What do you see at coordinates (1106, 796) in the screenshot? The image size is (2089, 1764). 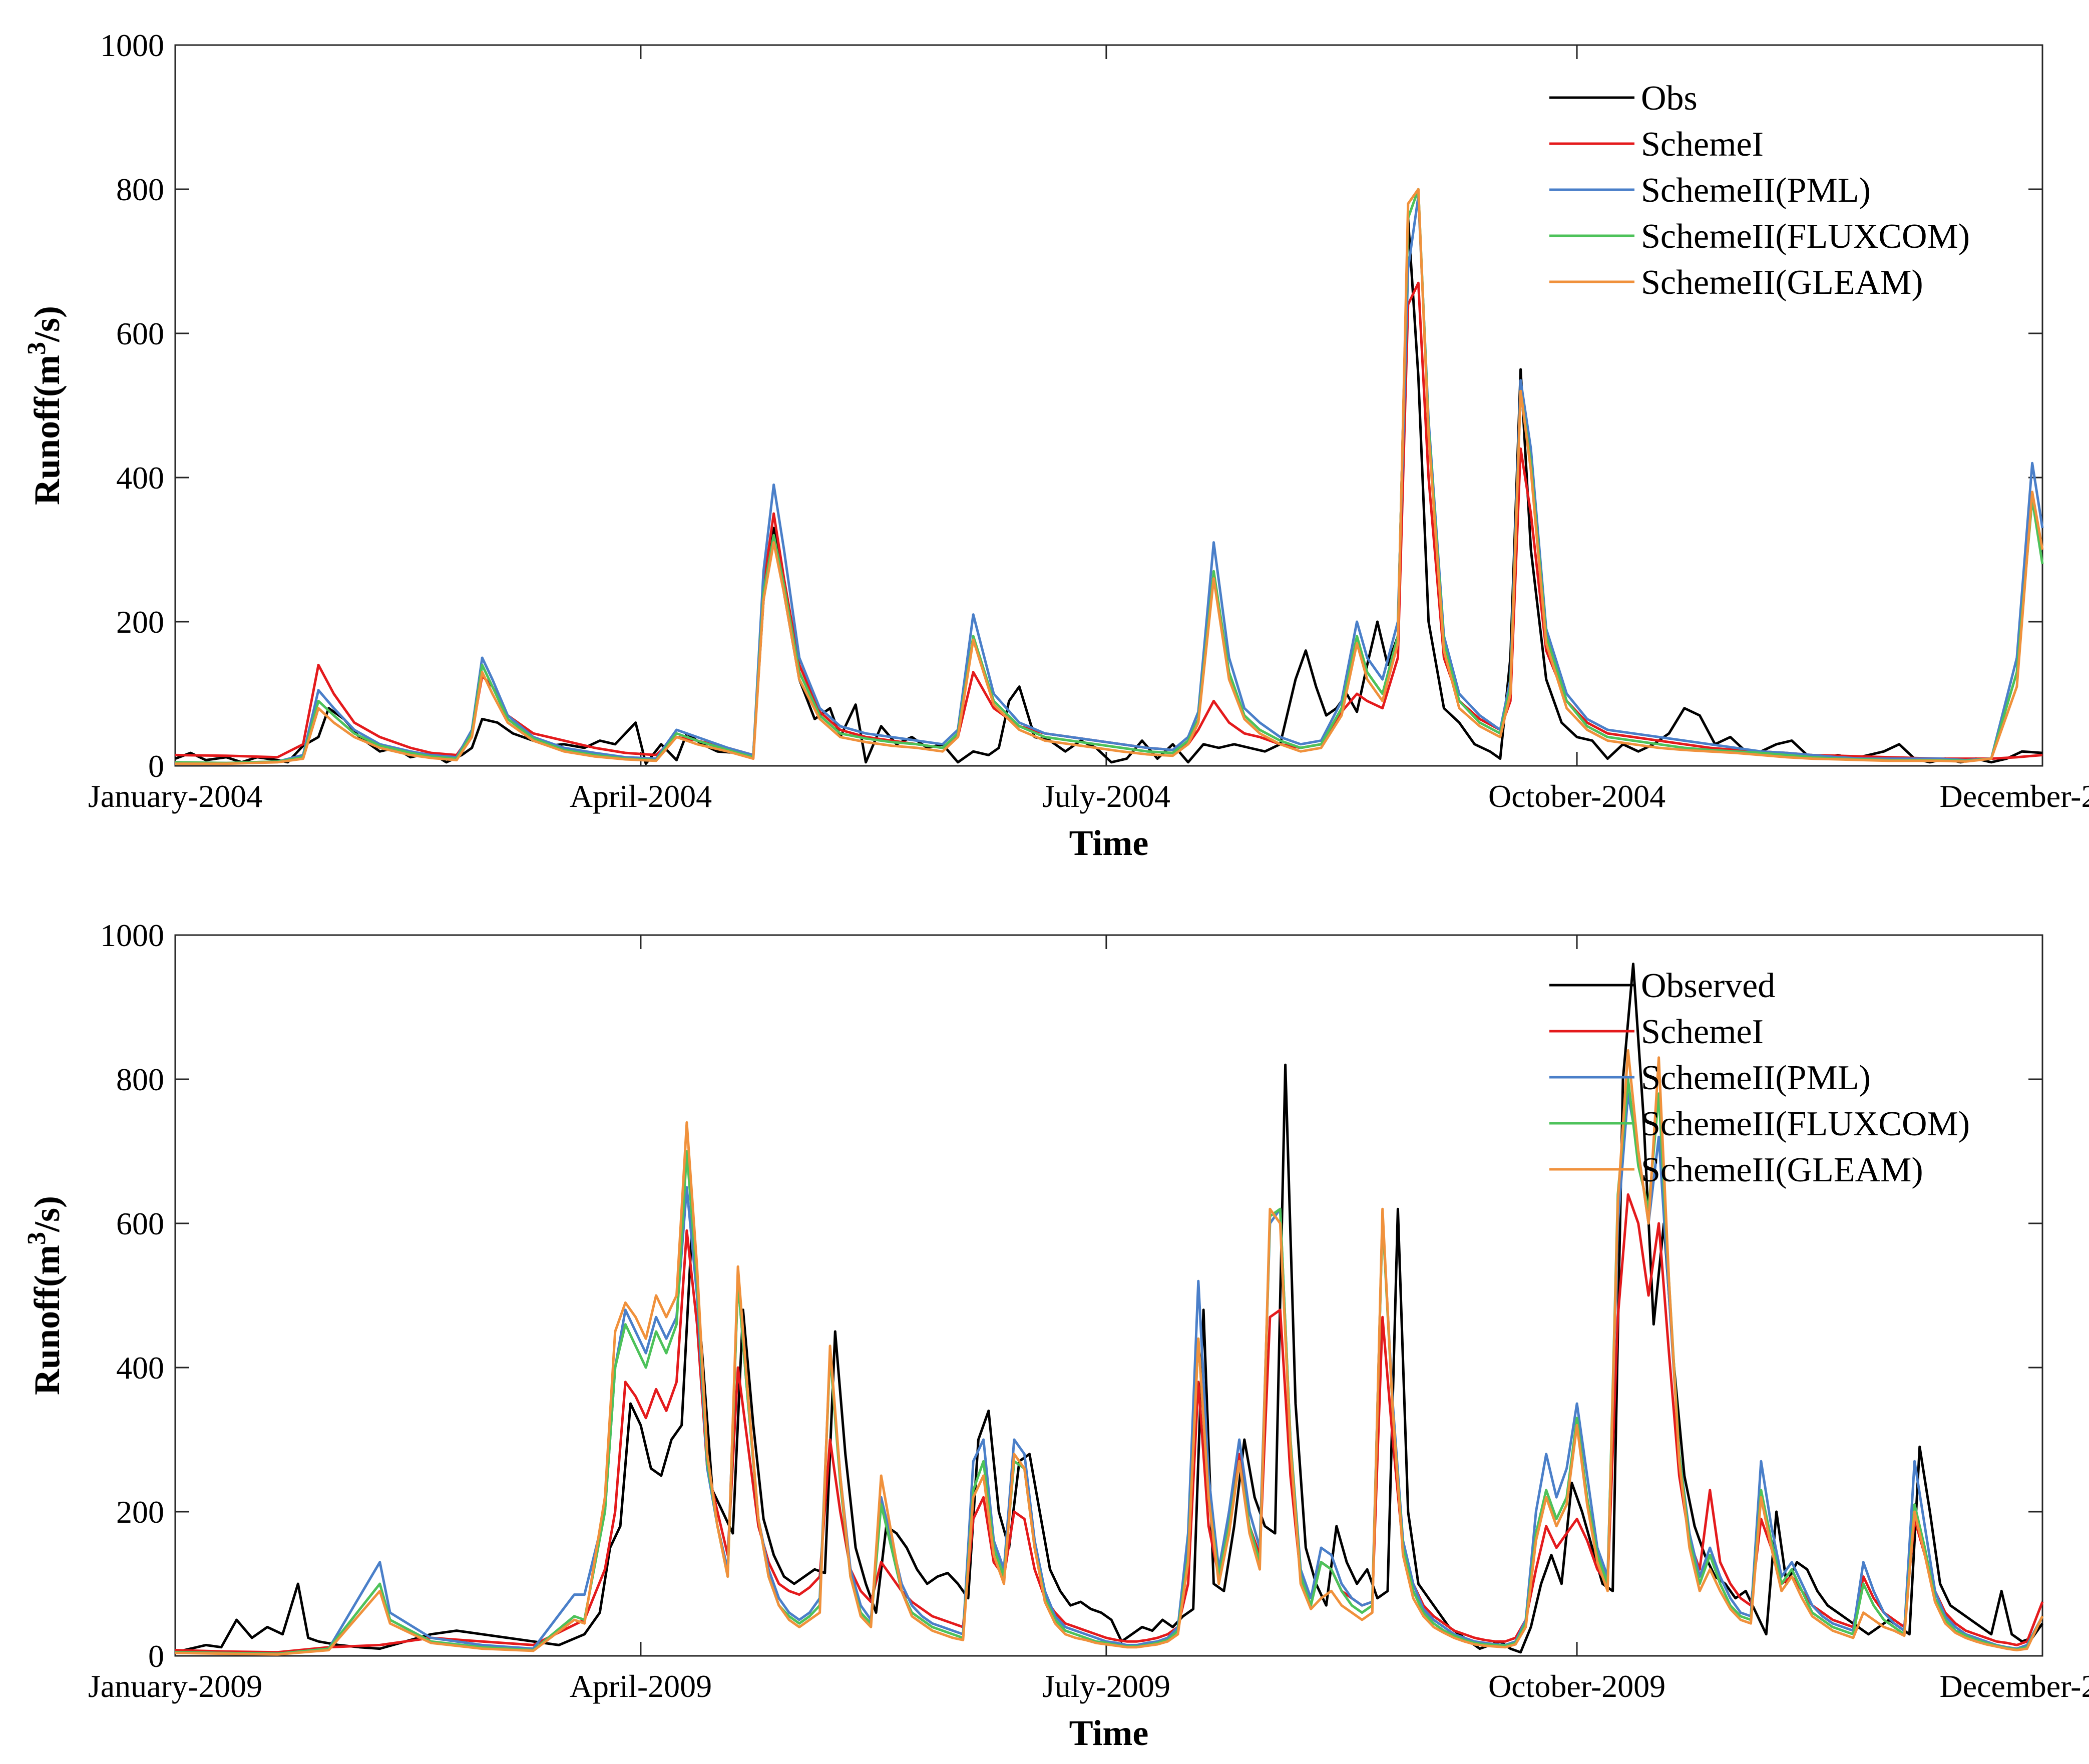 I see `x-tick-label: July-2004` at bounding box center [1106, 796].